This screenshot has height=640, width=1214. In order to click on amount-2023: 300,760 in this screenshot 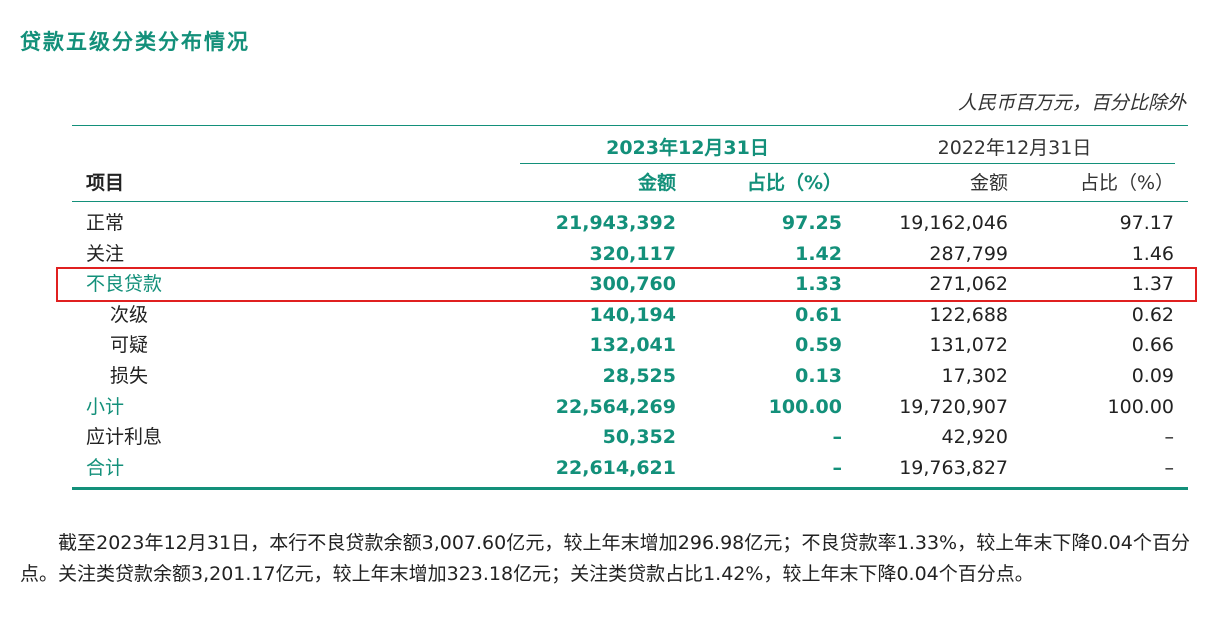, I will do `click(632, 284)`.